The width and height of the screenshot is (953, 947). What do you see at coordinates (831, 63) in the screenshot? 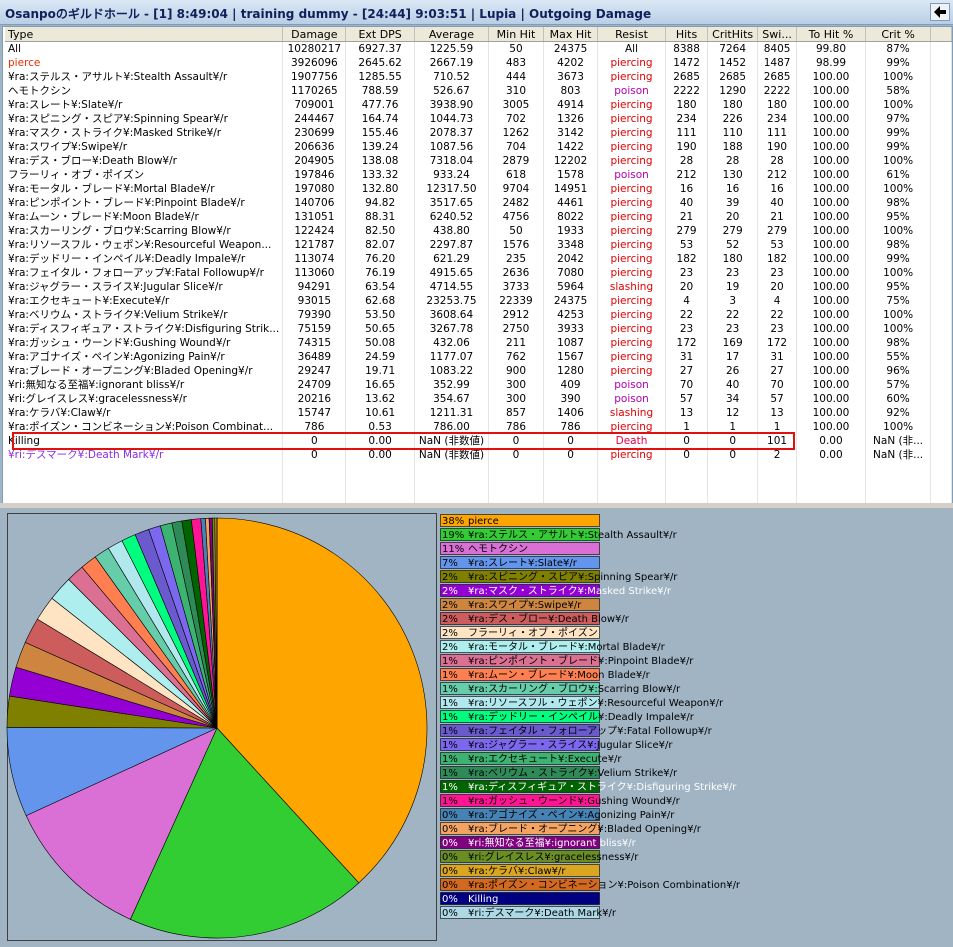
I see `table-cell: 98.99` at bounding box center [831, 63].